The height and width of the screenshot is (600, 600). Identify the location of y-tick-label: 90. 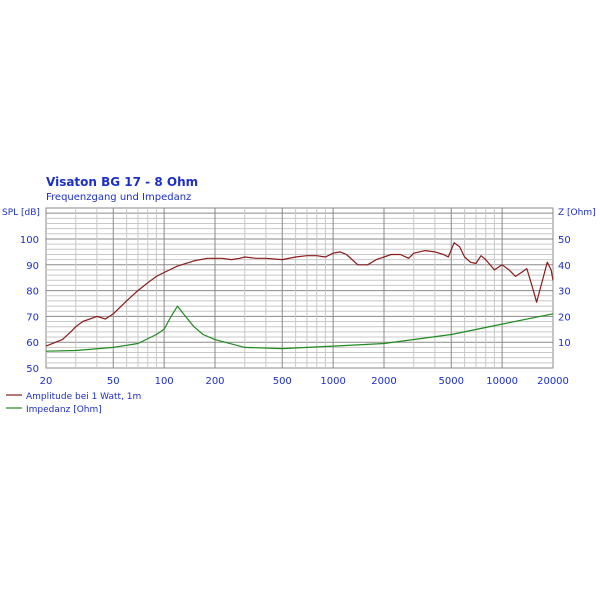
(32, 266).